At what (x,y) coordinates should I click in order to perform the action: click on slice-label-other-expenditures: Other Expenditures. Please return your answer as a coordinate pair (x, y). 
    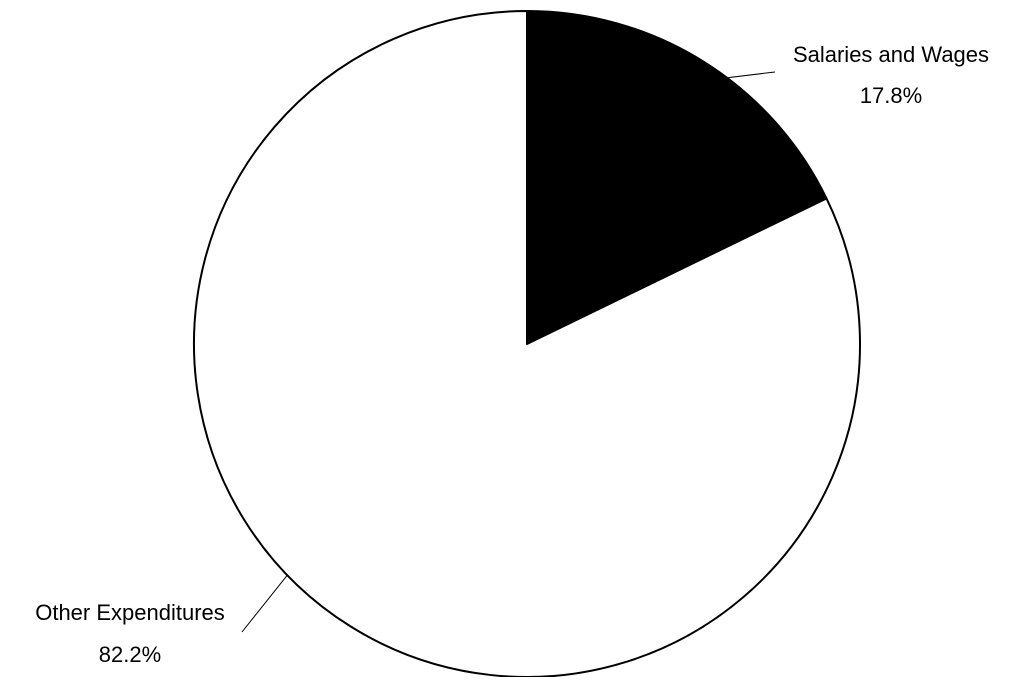
    Looking at the image, I should click on (130, 612).